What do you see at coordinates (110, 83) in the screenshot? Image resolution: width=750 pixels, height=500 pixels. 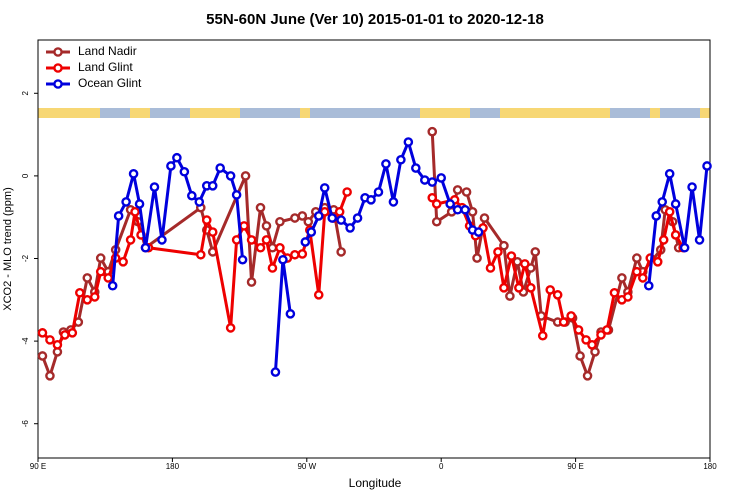 I see `legend-label: Ocean Glint` at bounding box center [110, 83].